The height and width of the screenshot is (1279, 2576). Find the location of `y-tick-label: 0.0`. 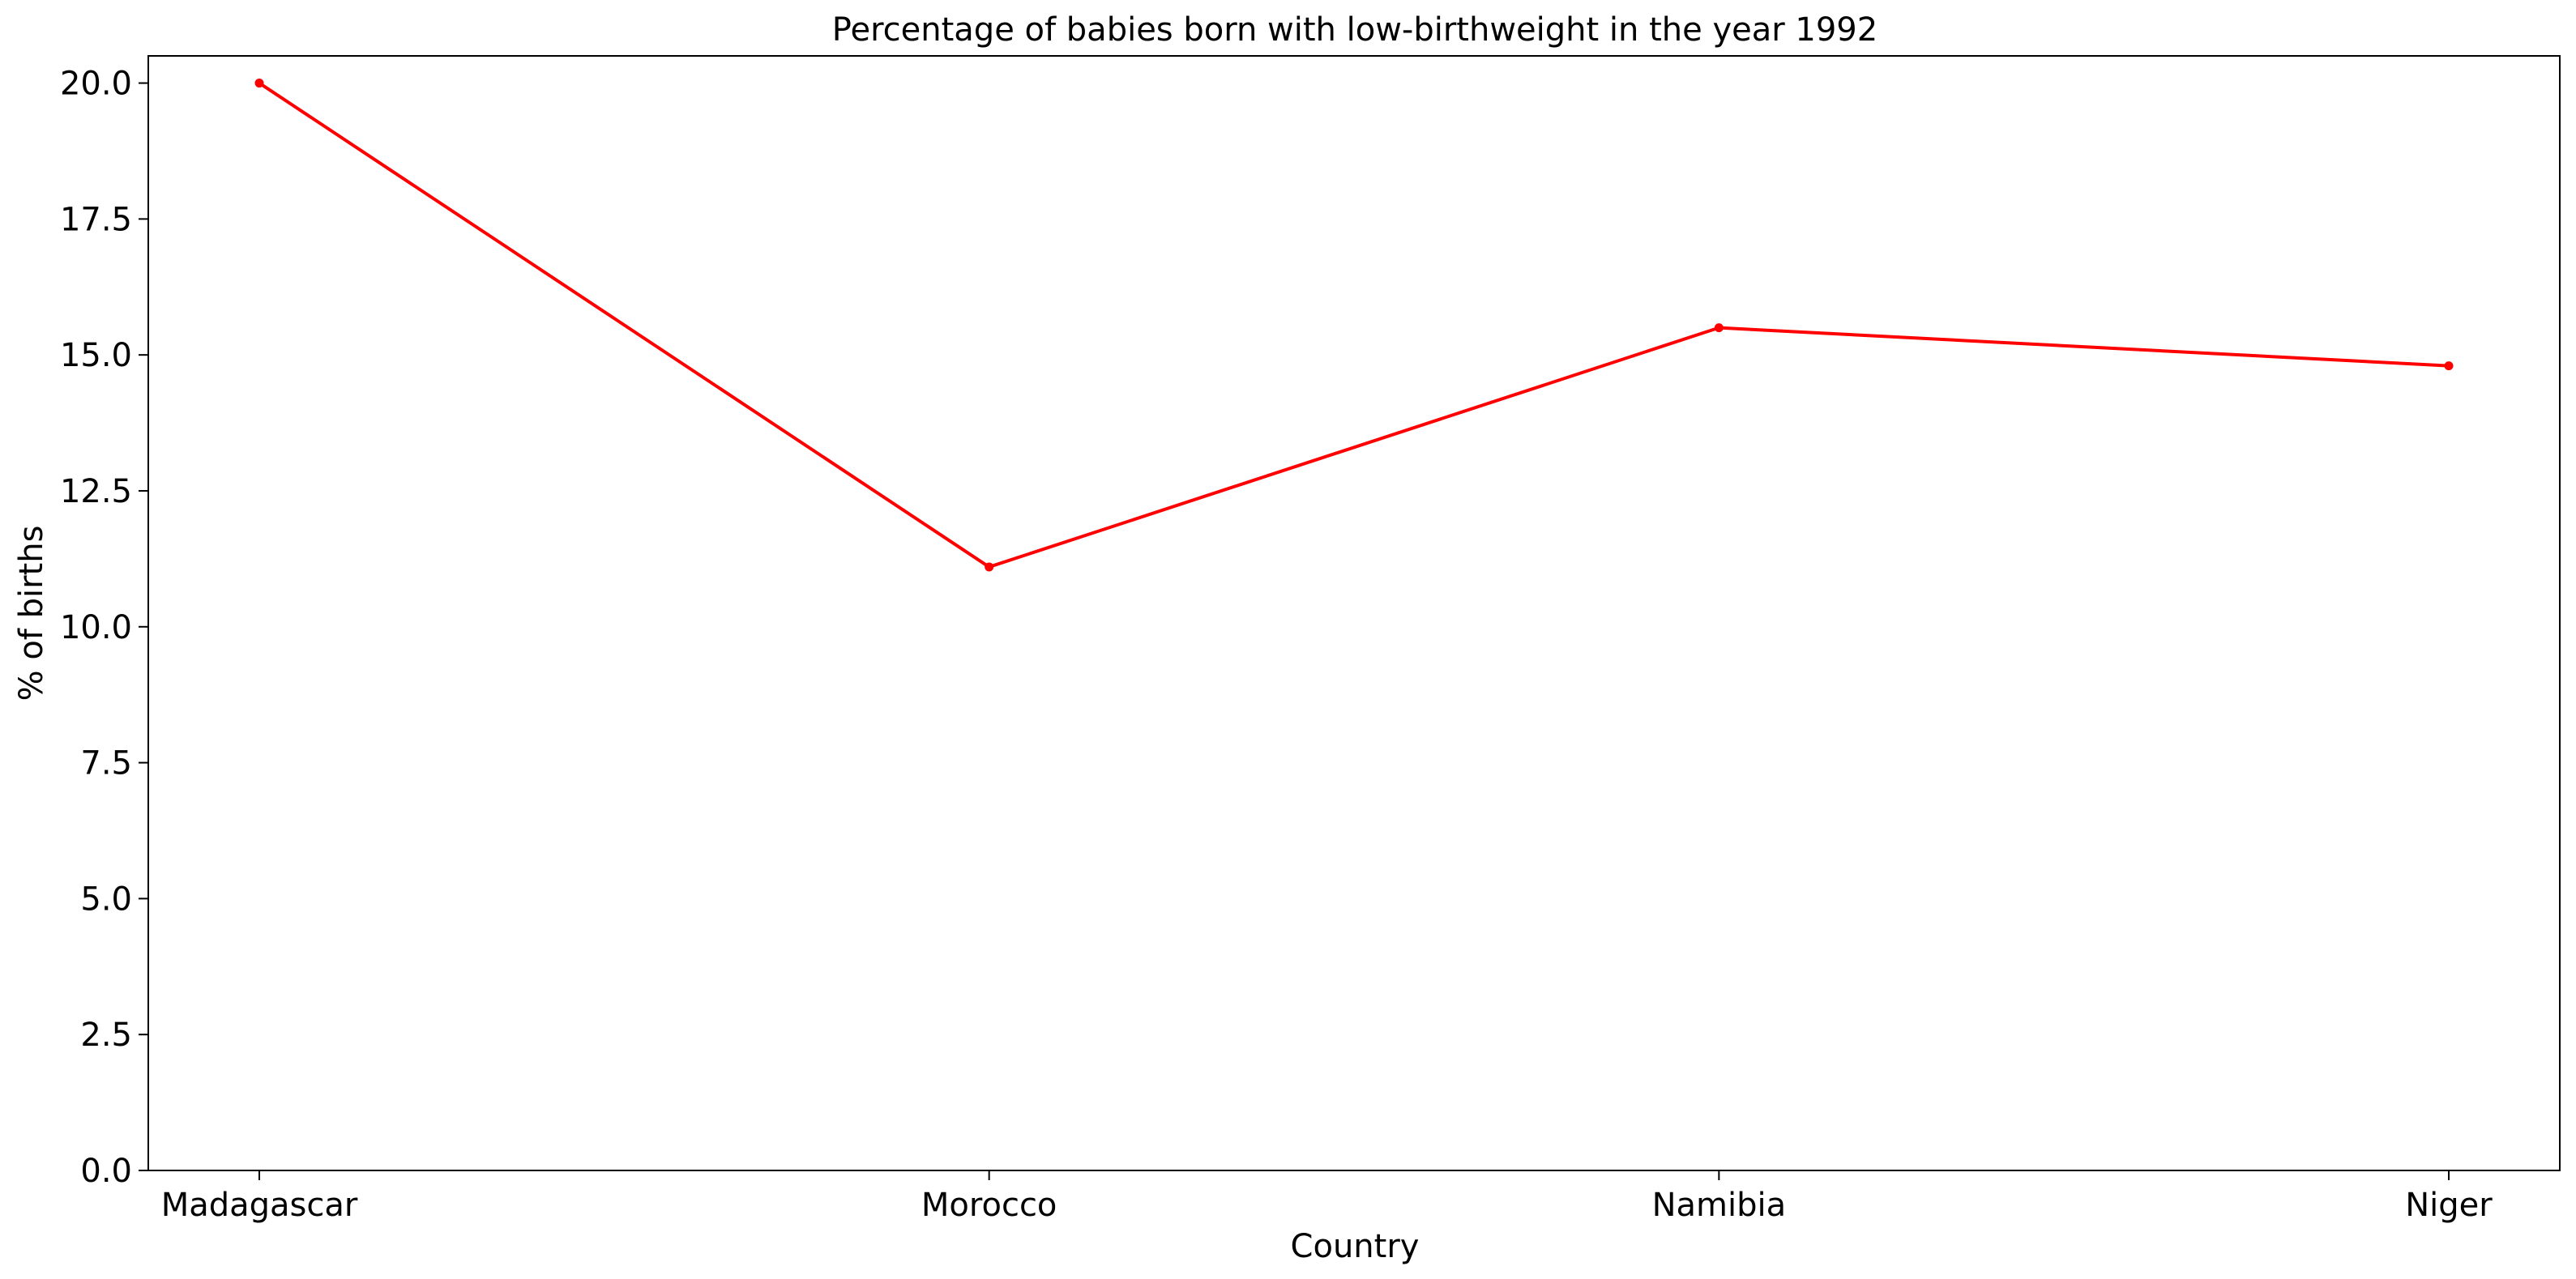

y-tick-label: 0.0 is located at coordinates (106, 1171).